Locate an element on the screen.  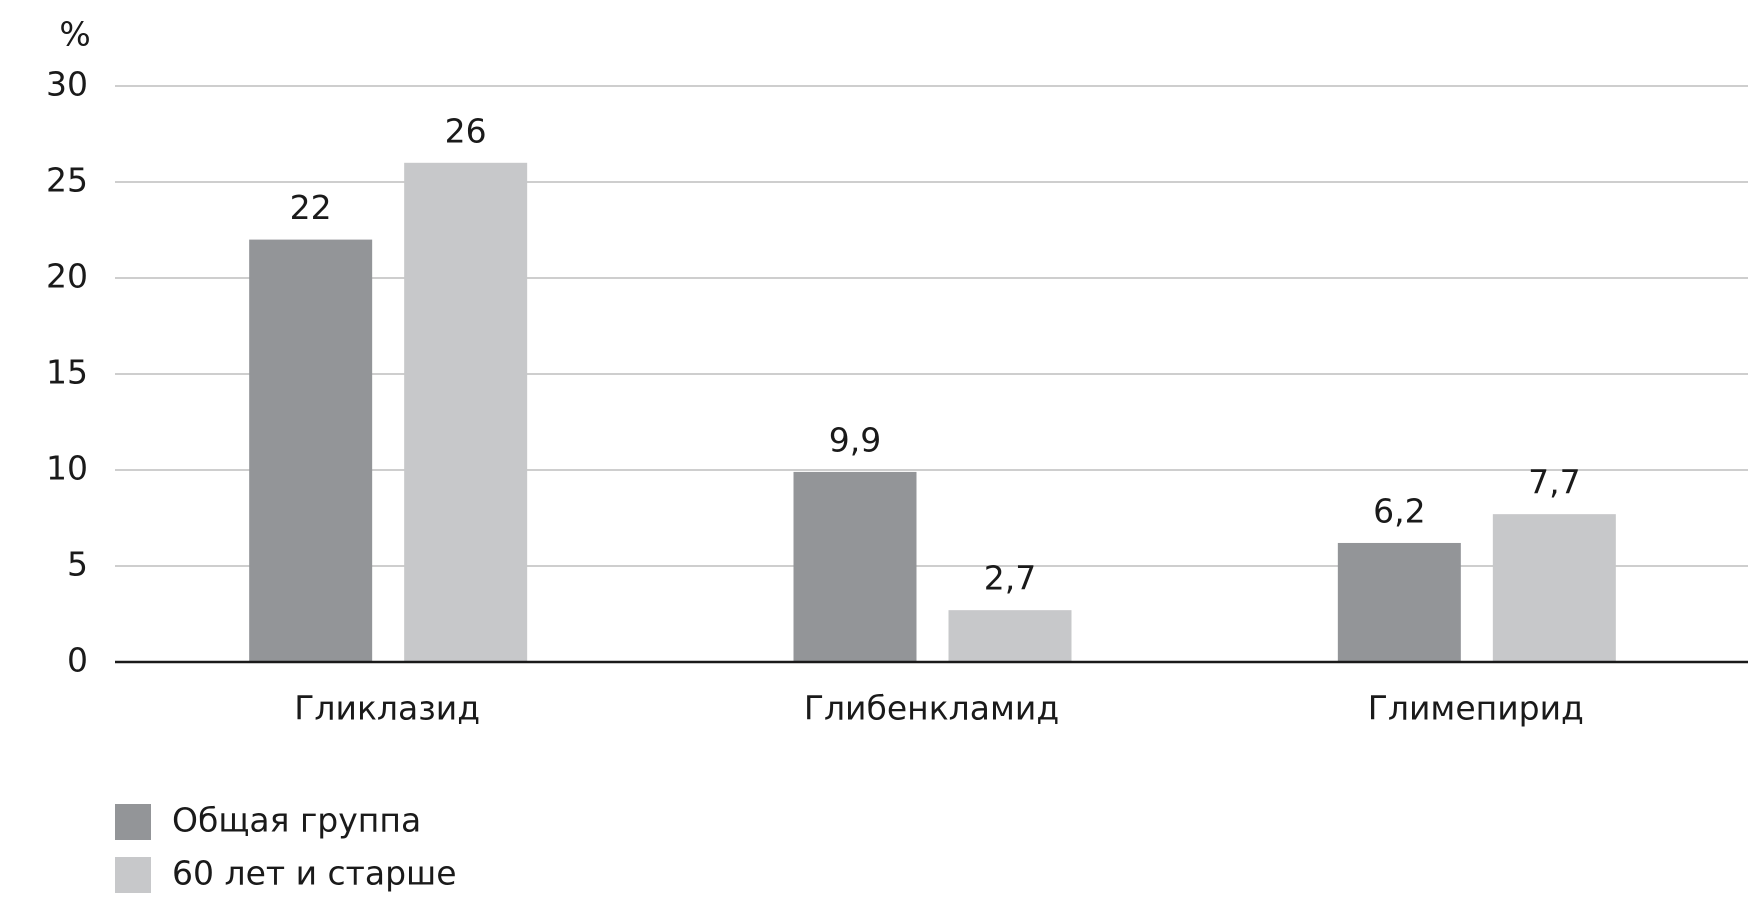
y-tick-label: 0 is located at coordinates (77, 660).